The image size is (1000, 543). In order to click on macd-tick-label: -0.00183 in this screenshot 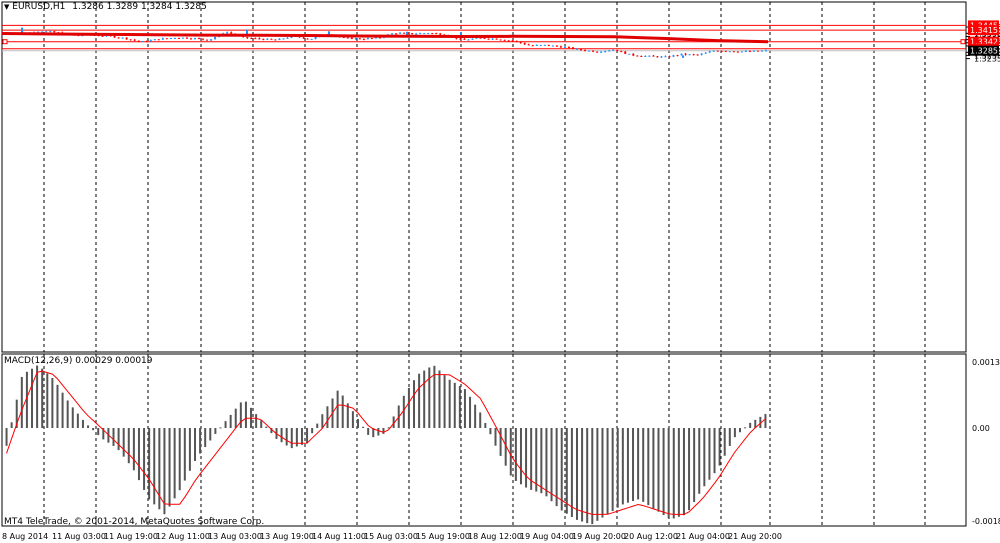, I will do `click(986, 521)`.